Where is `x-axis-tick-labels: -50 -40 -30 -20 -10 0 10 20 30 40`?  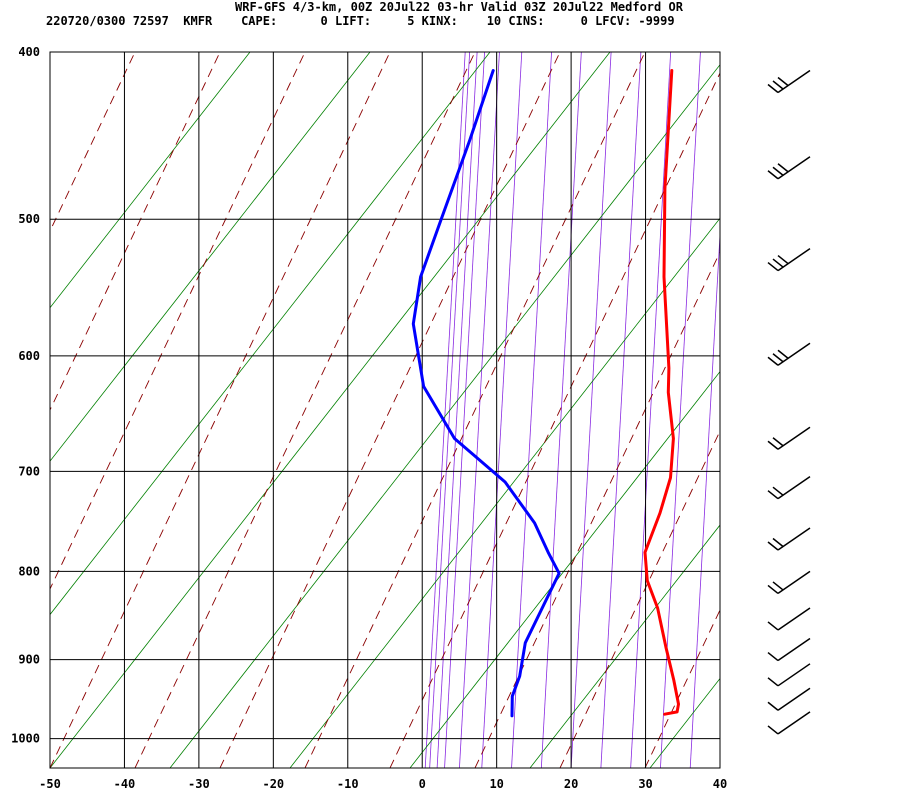 x-axis-tick-labels: -50 -40 -30 -20 -10 0 10 20 30 40 is located at coordinates (383, 784).